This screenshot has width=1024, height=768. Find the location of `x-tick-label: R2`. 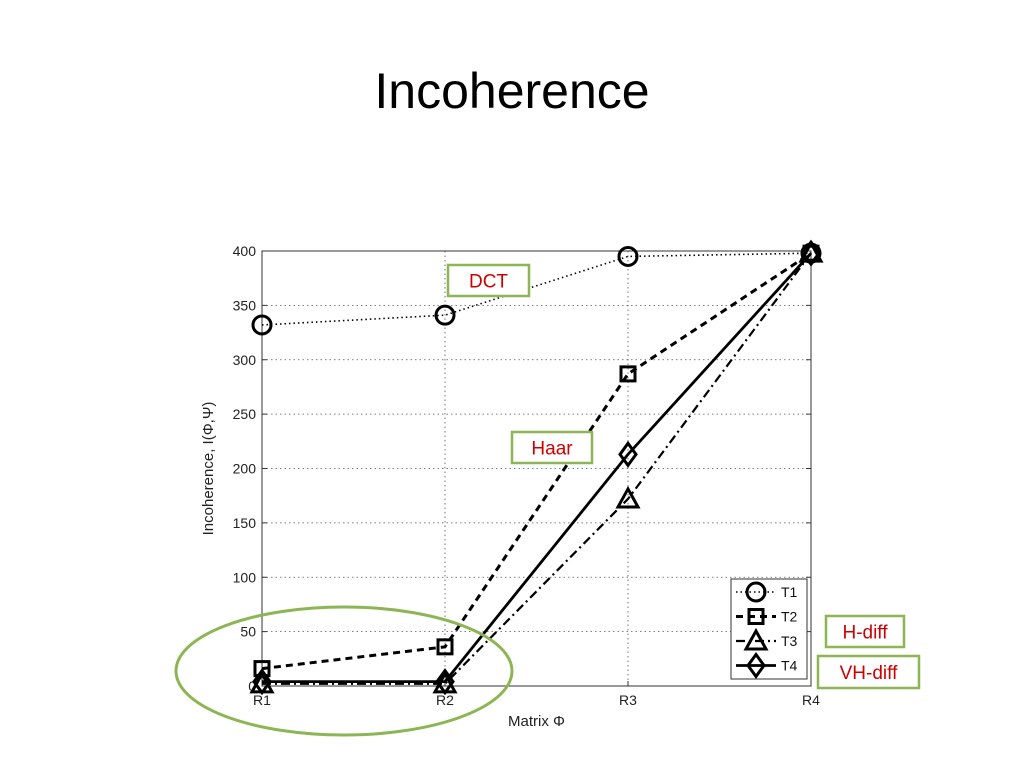

x-tick-label: R2 is located at coordinates (445, 700).